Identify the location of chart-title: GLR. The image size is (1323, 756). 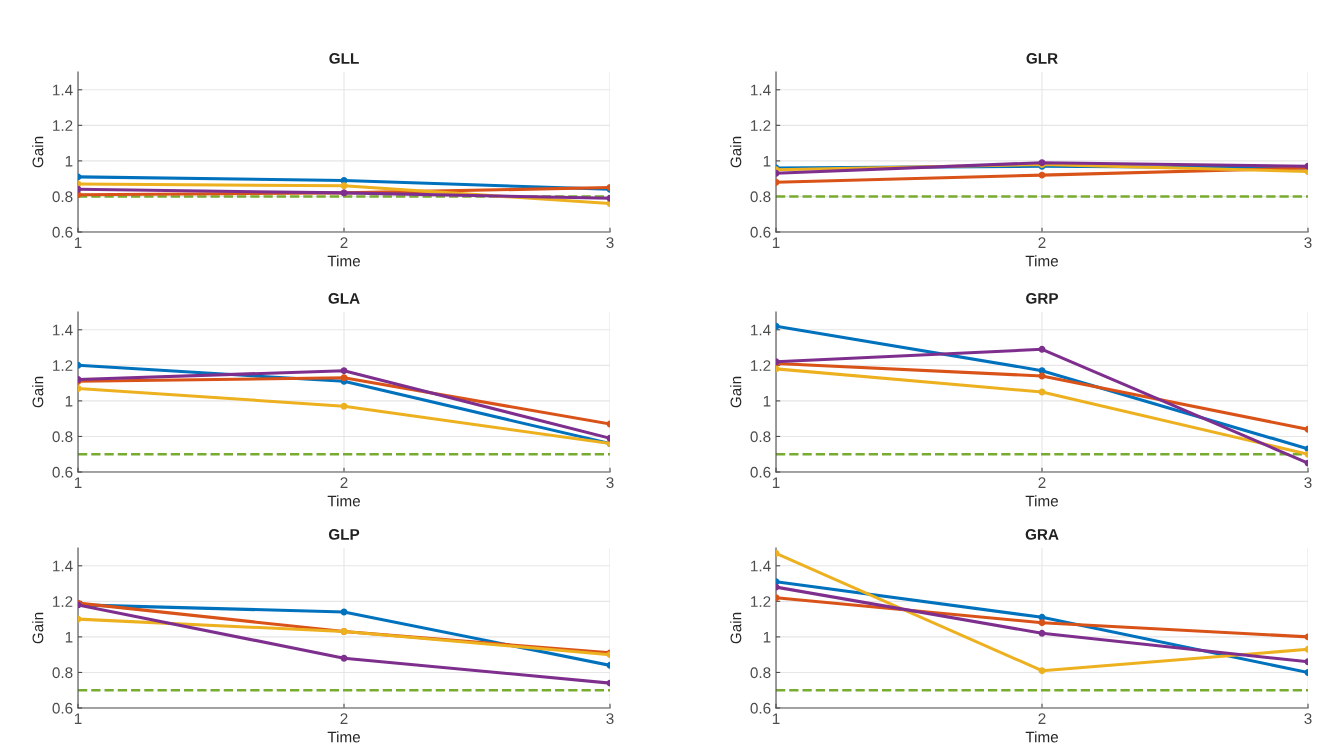
(1042, 58).